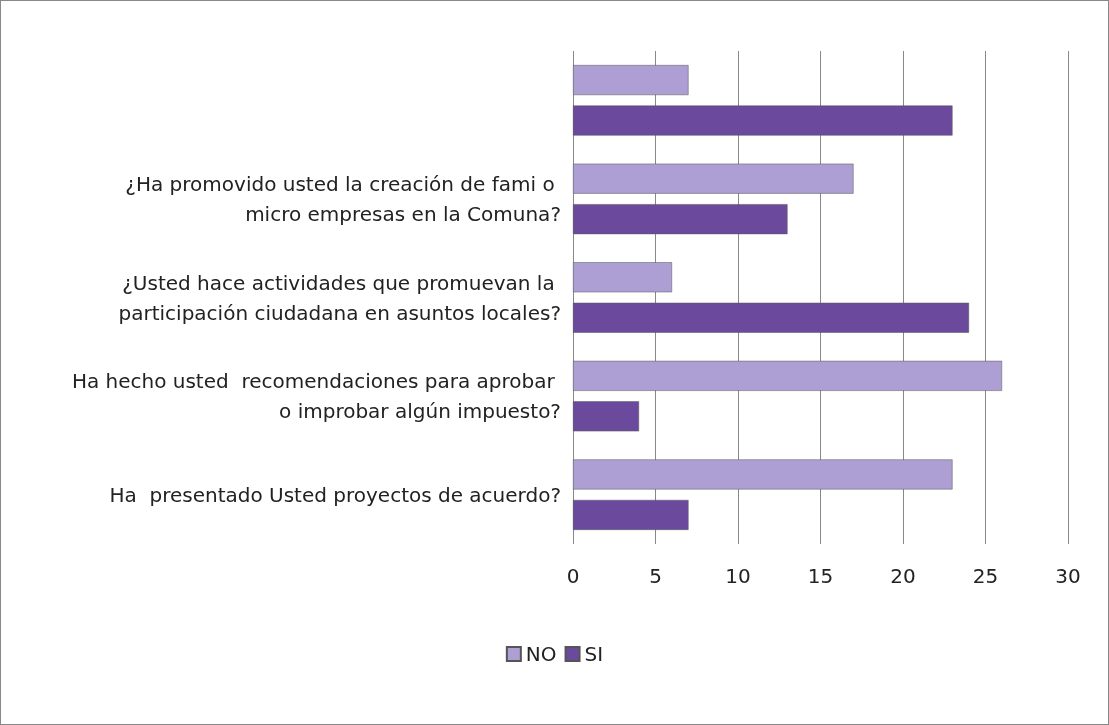 The image size is (1109, 725). Describe the element at coordinates (335, 494) in the screenshot. I see `y-tick-label: Ha presentado Usted proyectos de acuerdo?` at that location.